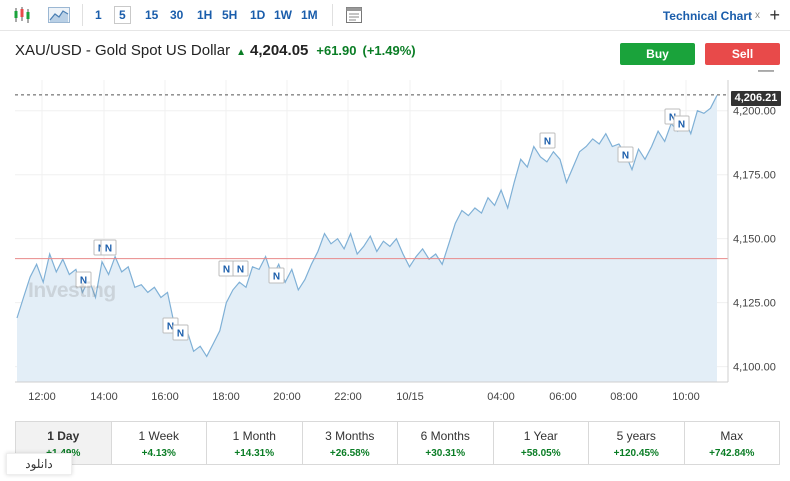 The height and width of the screenshot is (481, 790). What do you see at coordinates (63, 436) in the screenshot?
I see `period-label: 1 Day` at bounding box center [63, 436].